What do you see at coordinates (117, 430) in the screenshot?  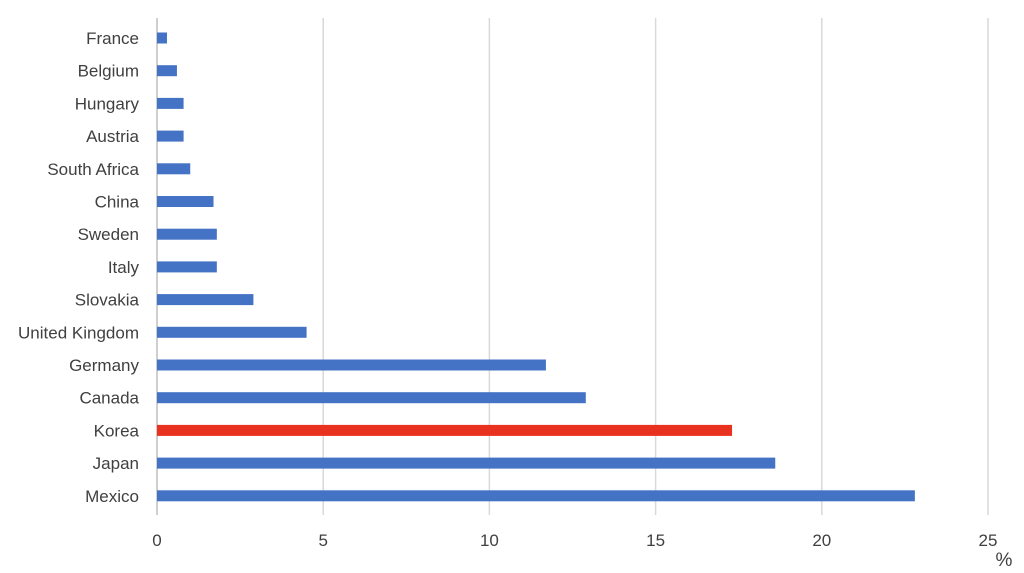 I see `category-label: Korea` at bounding box center [117, 430].